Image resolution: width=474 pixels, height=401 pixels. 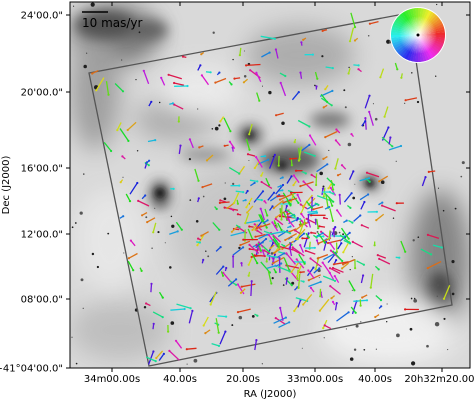 I want to click on y-tick-label: 24'00.0", so click(x=42, y=16).